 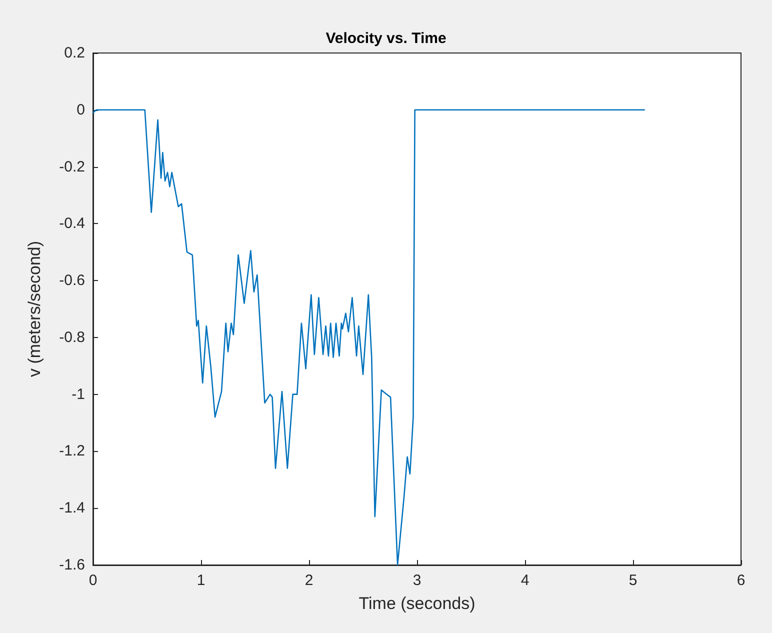 What do you see at coordinates (201, 580) in the screenshot?
I see `x-tick-label: 1` at bounding box center [201, 580].